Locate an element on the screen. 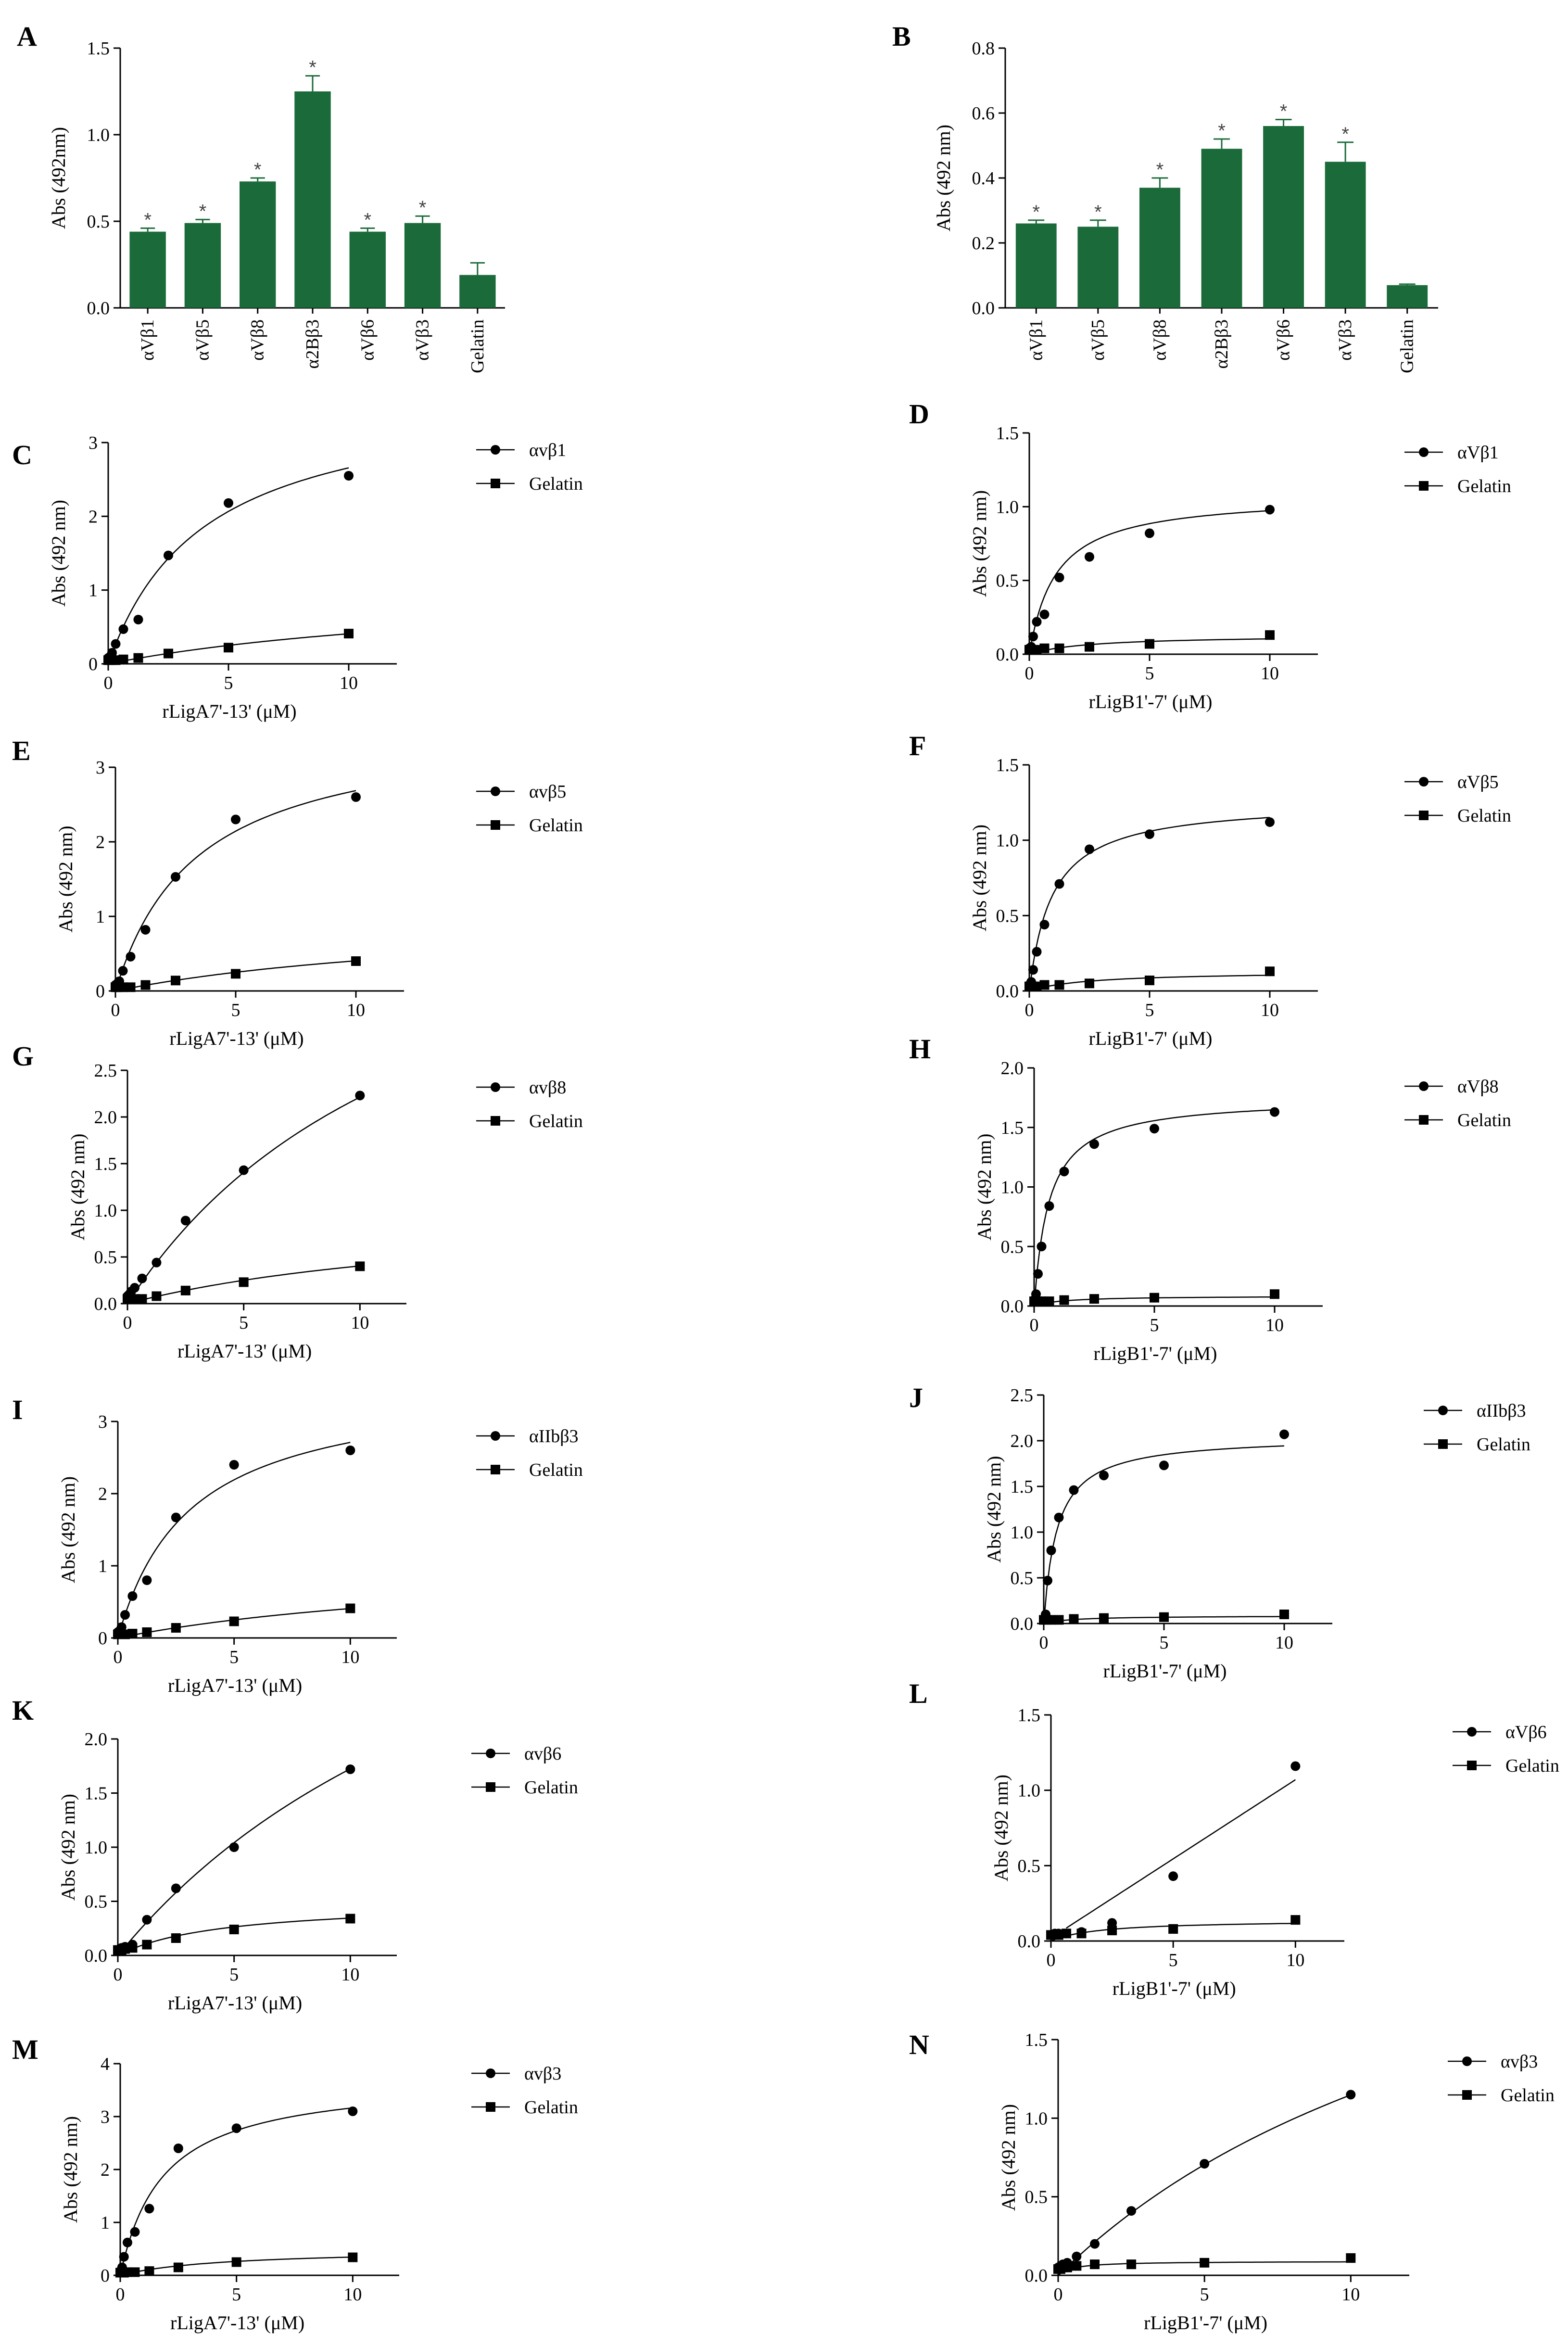  x-axis-label: rLigA7'-13' (μM) is located at coordinates (229, 711).